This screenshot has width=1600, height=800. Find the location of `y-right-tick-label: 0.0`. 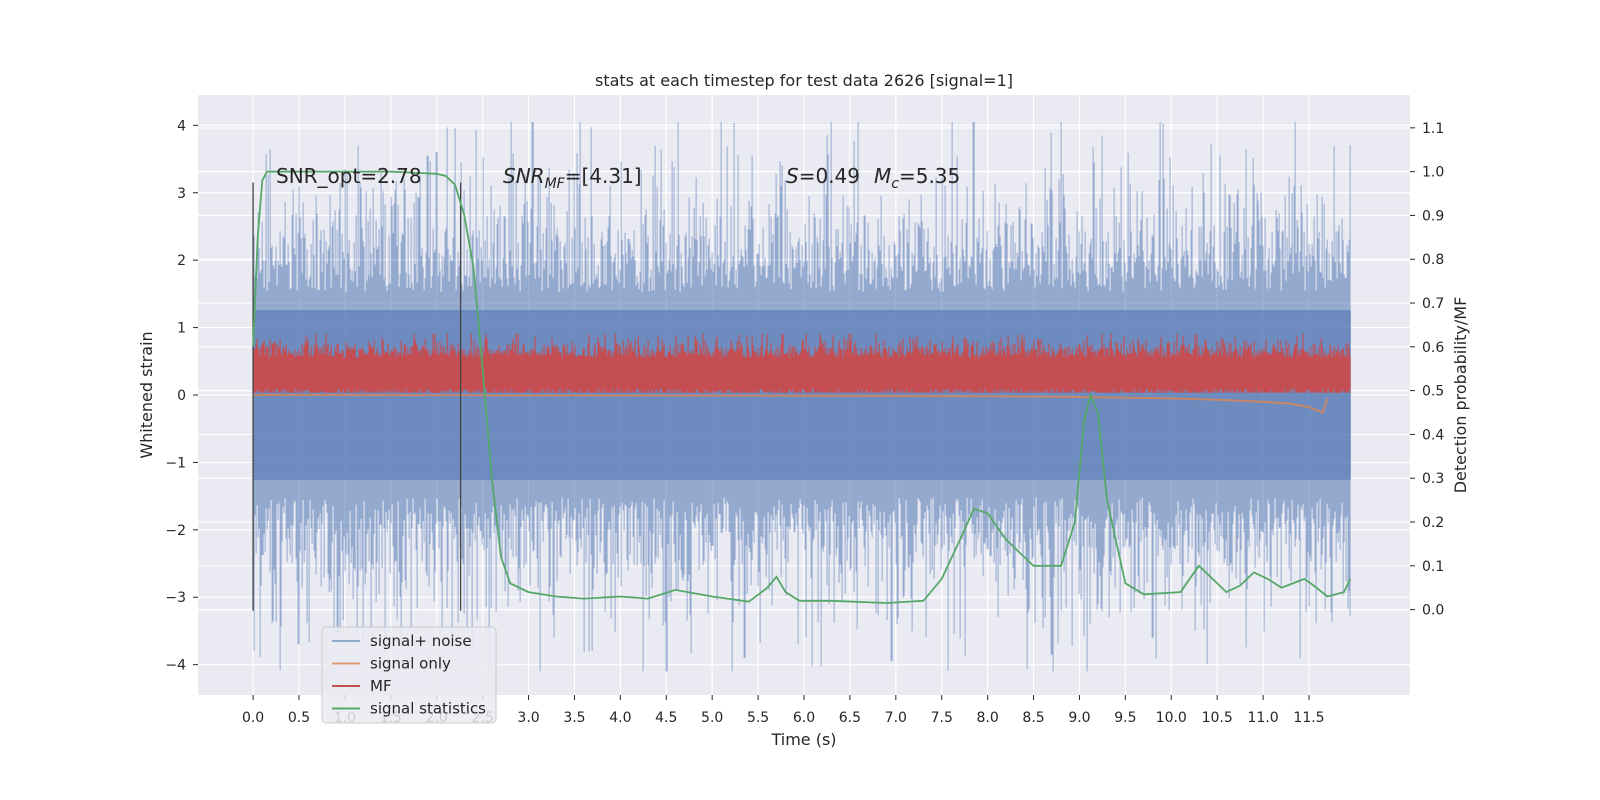

y-right-tick-label: 0.0 is located at coordinates (1433, 611).